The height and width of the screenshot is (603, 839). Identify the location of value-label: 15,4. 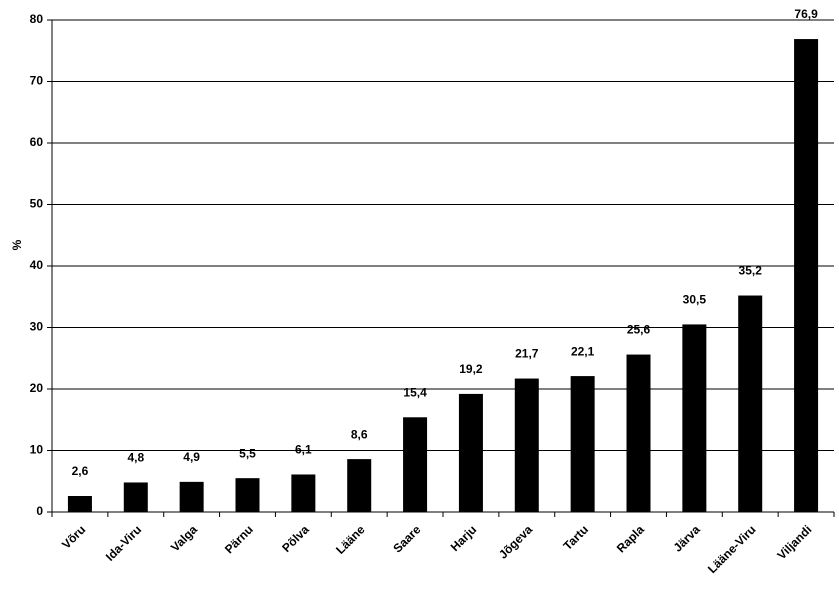
(415, 392).